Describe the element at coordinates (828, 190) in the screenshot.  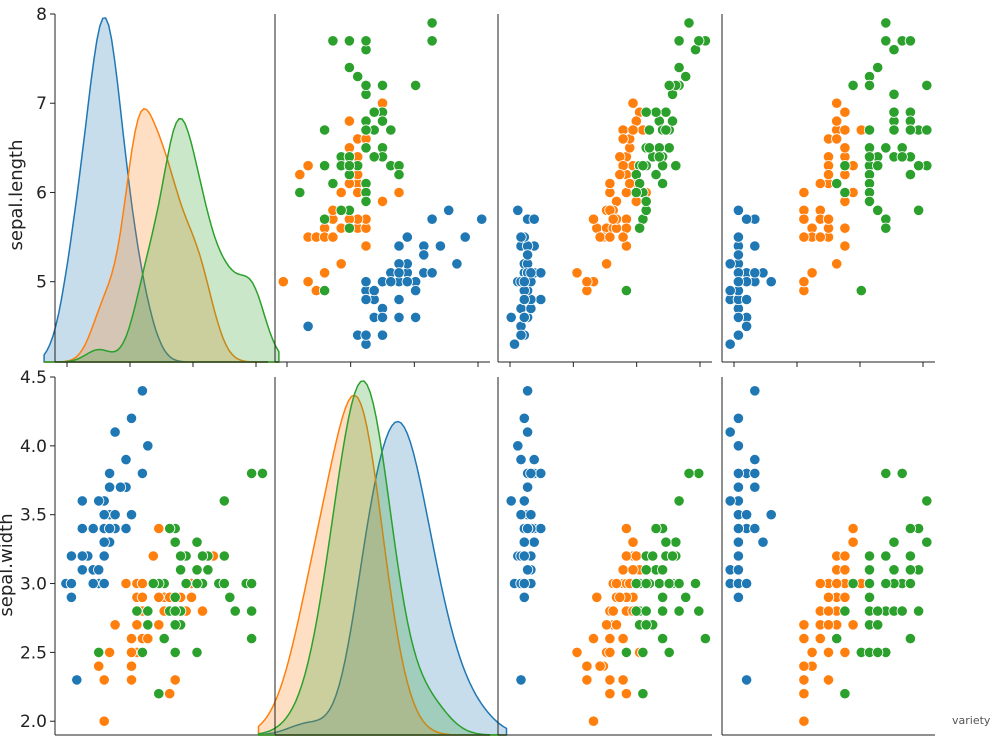
I see `panel-sepal_length-vs-petal_width` at that location.